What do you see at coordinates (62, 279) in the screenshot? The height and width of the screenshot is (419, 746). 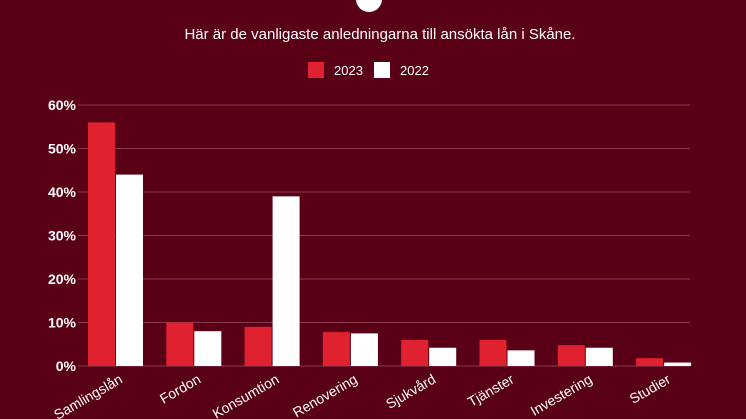 I see `y-tick-label: 20%` at bounding box center [62, 279].